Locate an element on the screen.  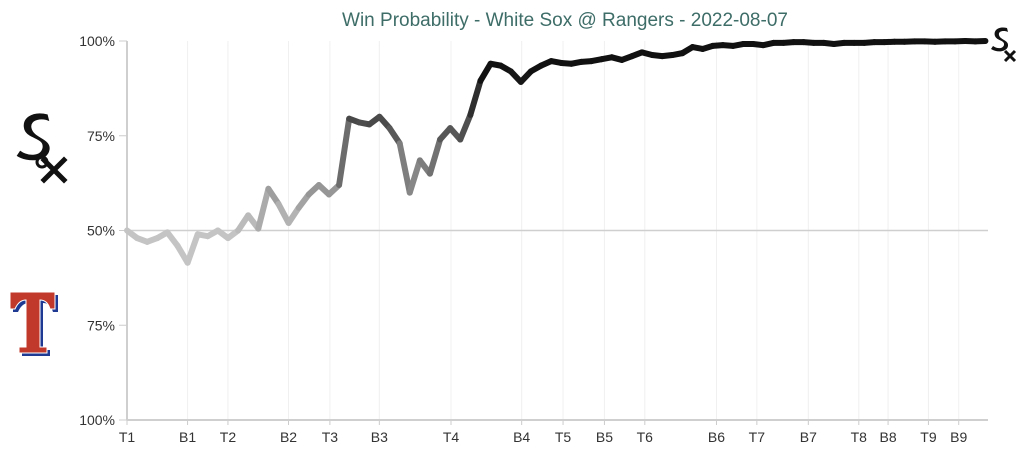
rangers-logo is located at coordinates (33, 323).